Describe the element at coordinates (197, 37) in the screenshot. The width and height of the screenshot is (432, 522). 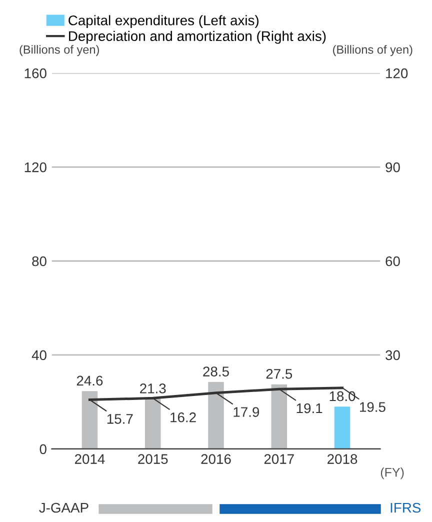
I see `legend-label: Depreciation and amortization (Right axis)` at that location.